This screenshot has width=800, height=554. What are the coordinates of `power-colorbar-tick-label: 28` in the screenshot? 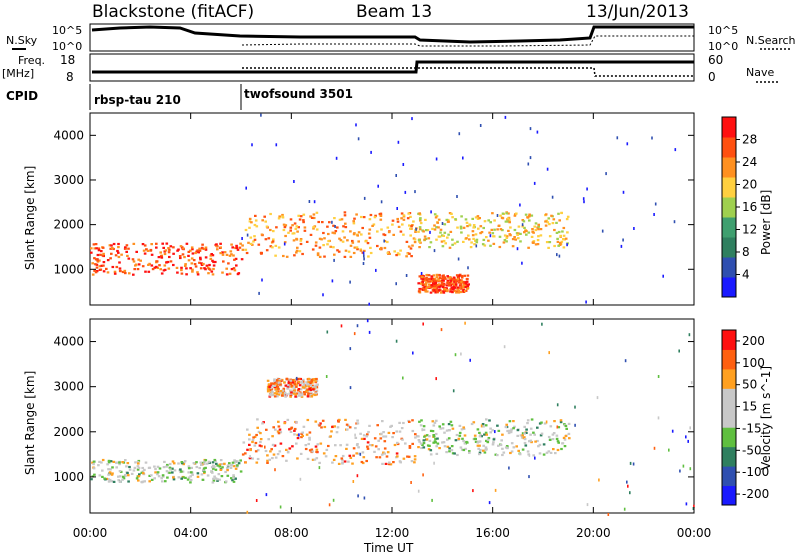 It's located at (749, 140).